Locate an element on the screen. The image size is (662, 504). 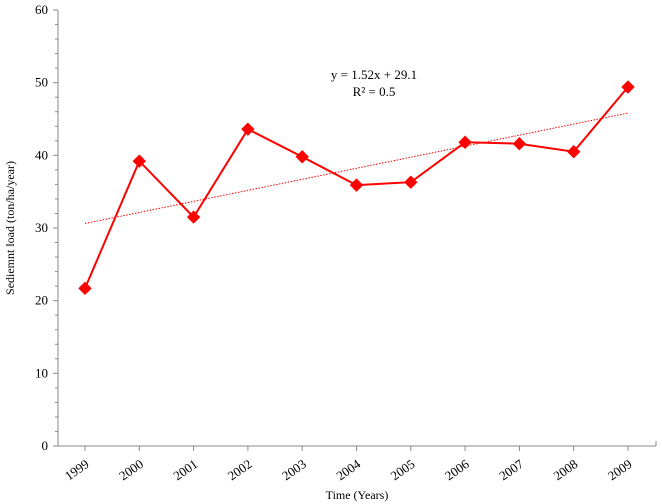
x-tick-label: 2007 is located at coordinates (511, 469).